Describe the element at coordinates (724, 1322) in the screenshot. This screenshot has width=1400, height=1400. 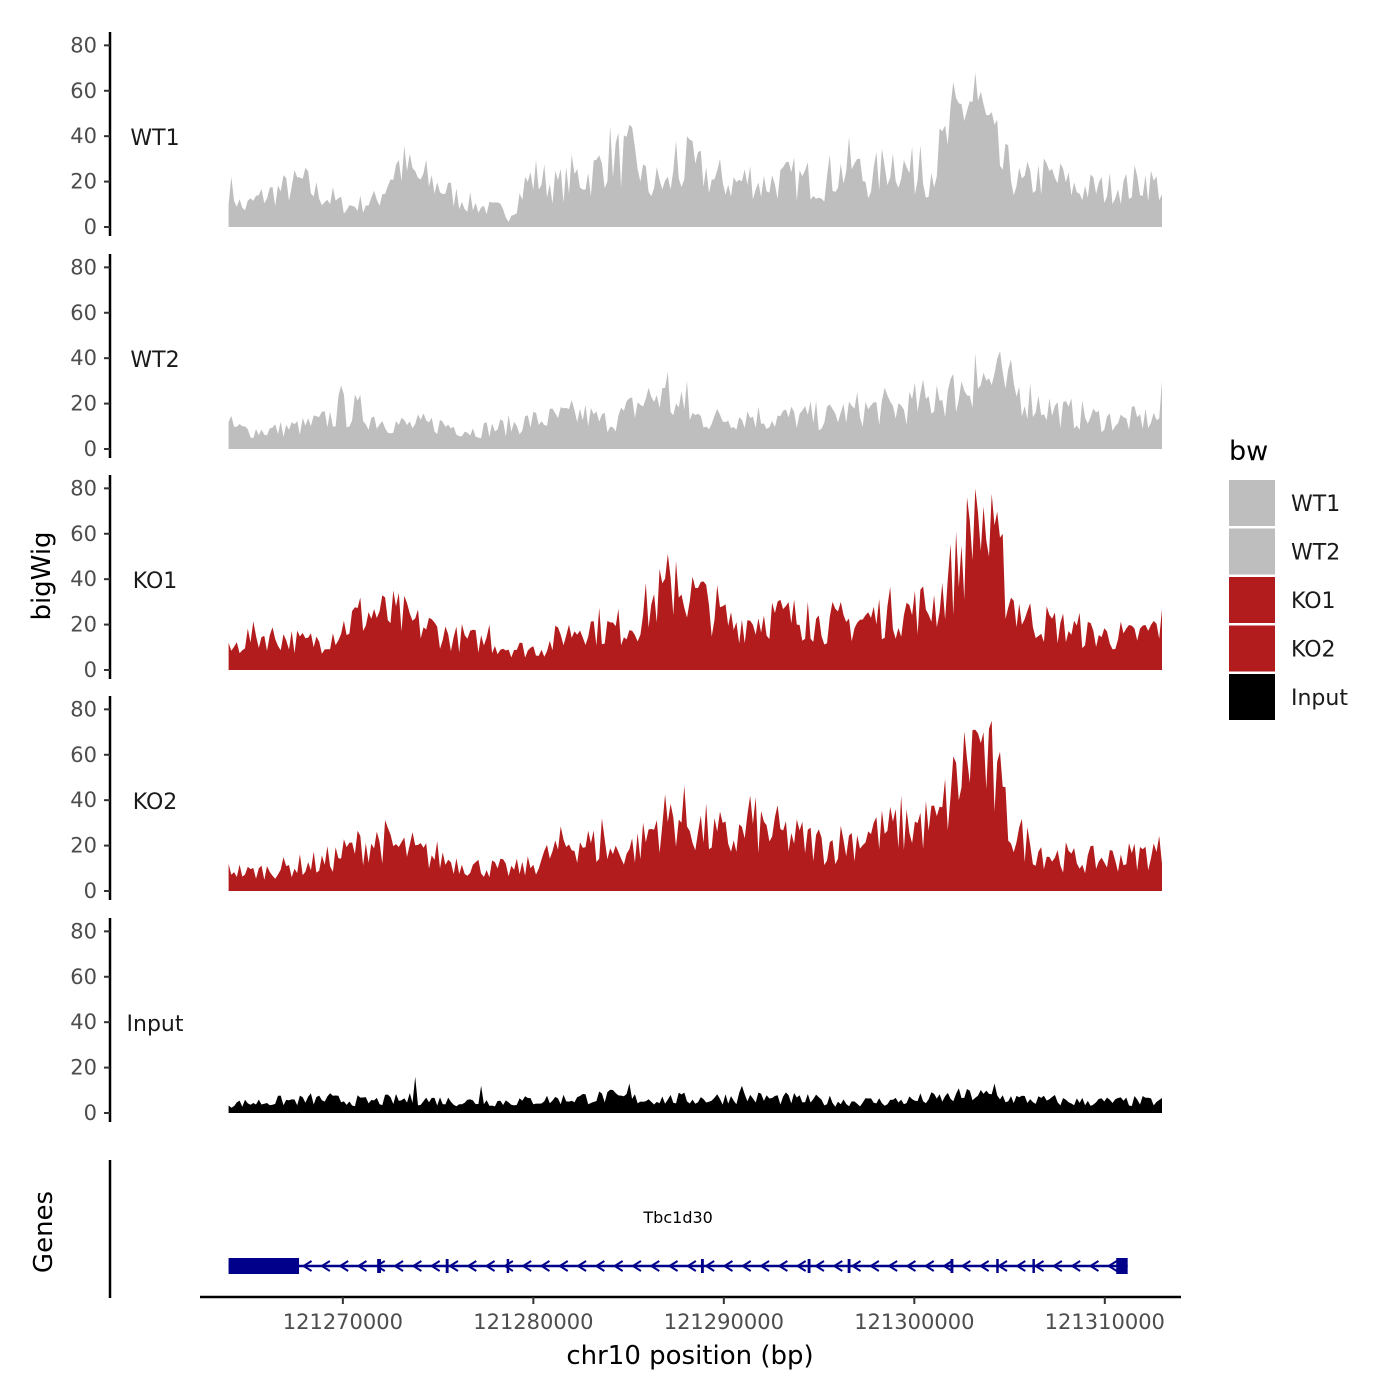
I see `x-tick-label: 121290000` at that location.